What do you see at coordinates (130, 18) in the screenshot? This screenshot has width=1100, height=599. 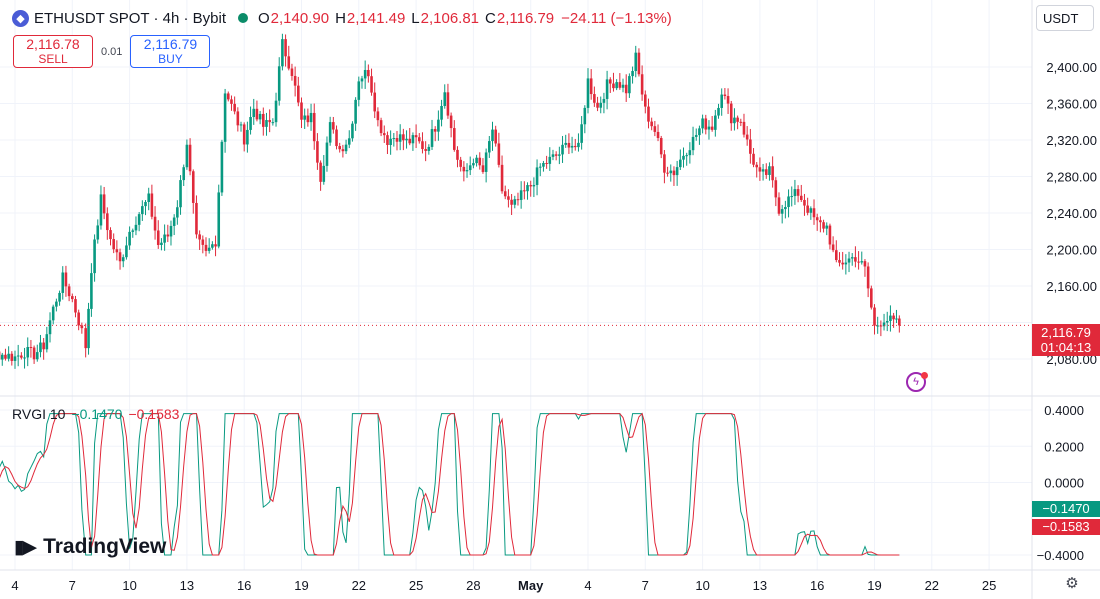 I see `symbol-title: ETHUSDT SPOT · 4h · Bybit` at bounding box center [130, 18].